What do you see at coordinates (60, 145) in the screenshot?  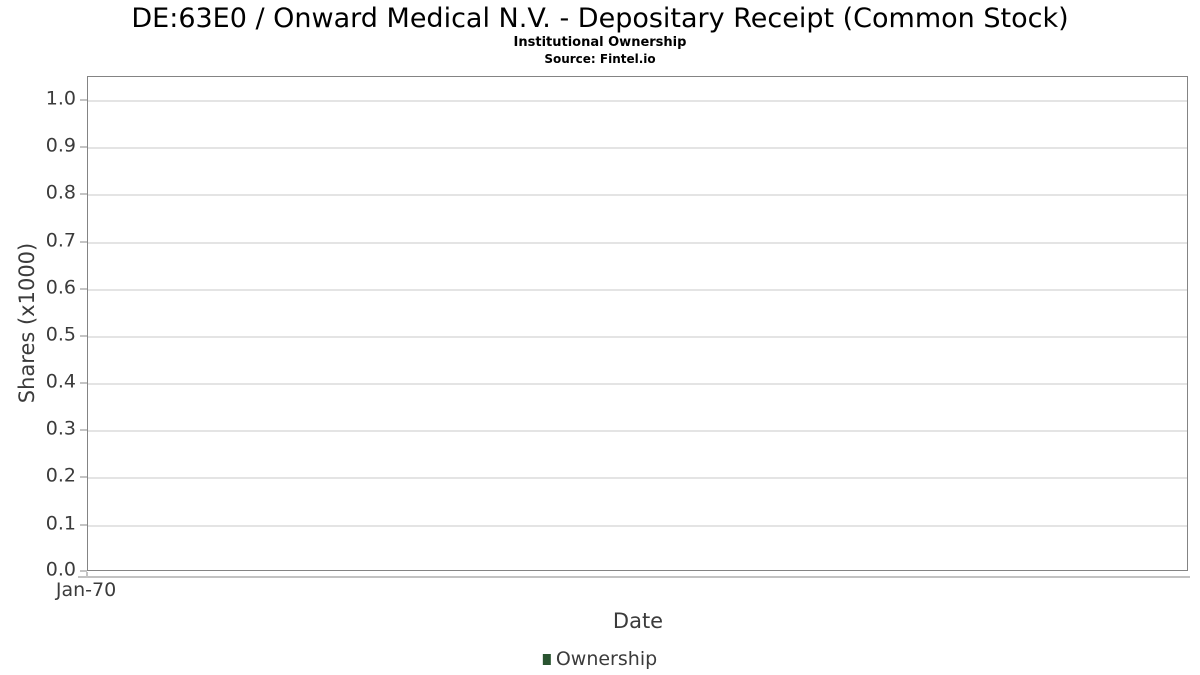 I see `y-tick-label: 0.9` at bounding box center [60, 145].